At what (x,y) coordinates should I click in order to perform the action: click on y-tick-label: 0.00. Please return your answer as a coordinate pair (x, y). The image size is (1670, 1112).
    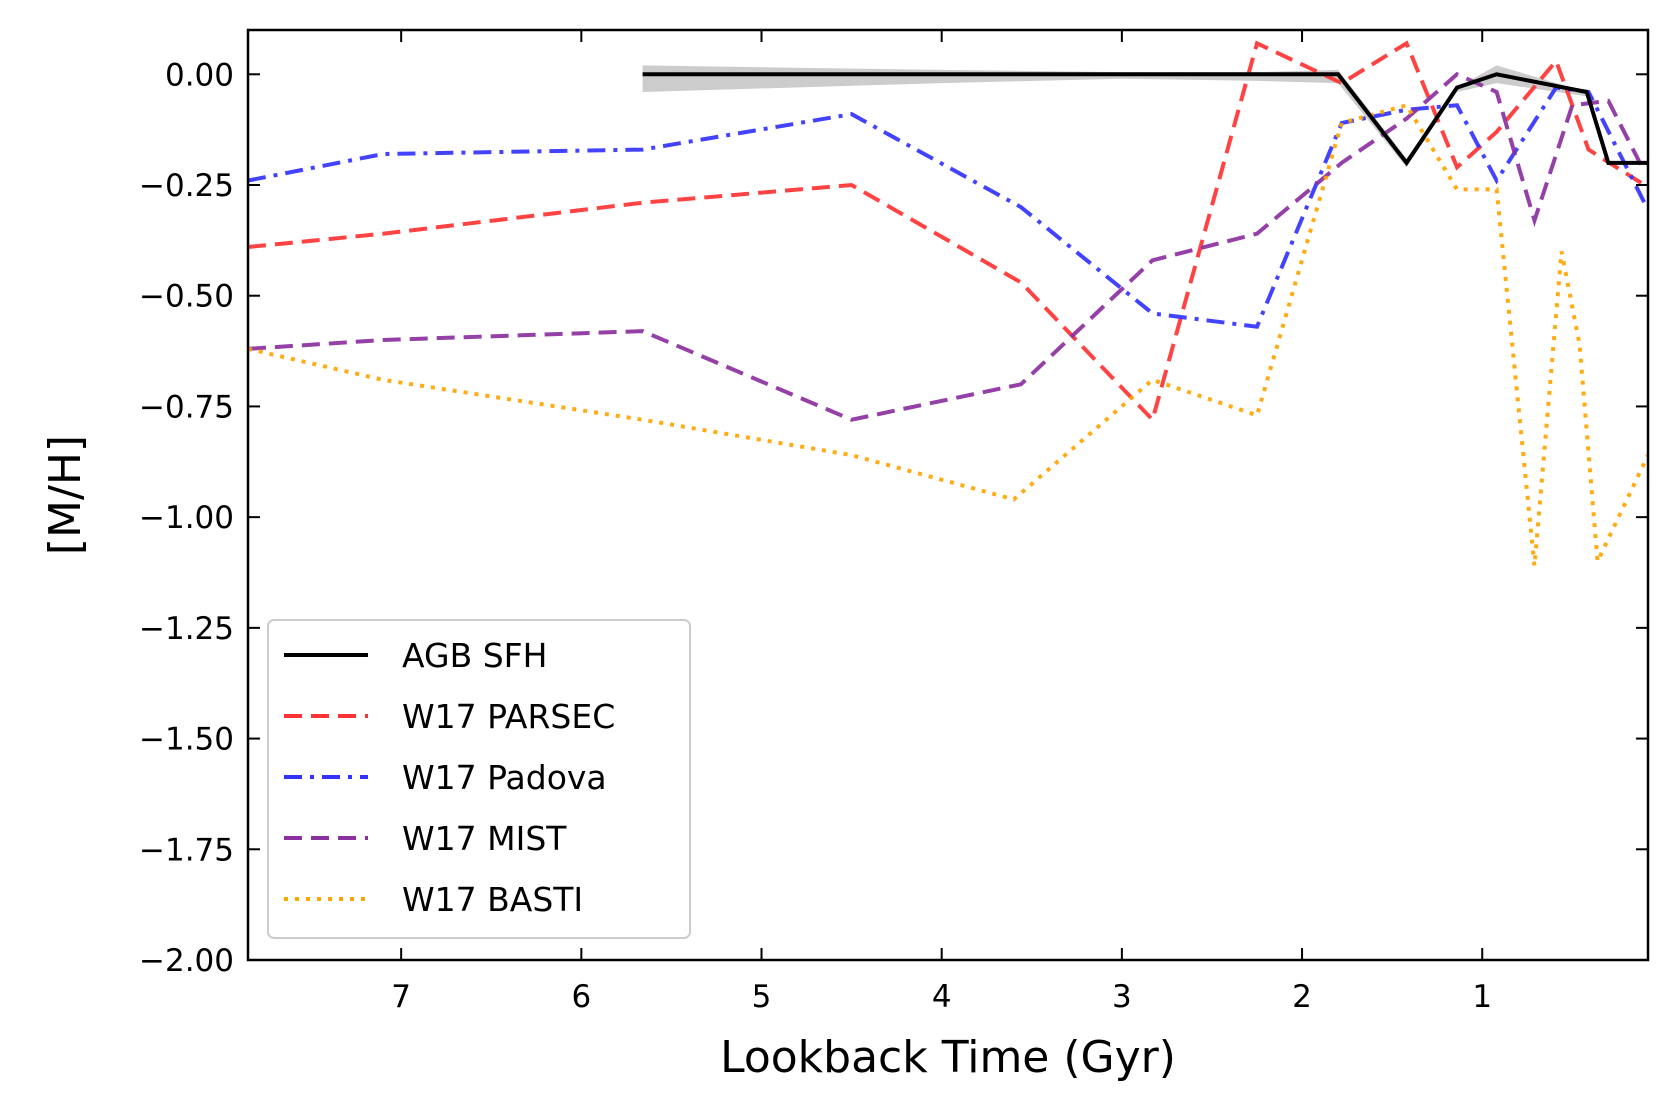
    Looking at the image, I should click on (199, 75).